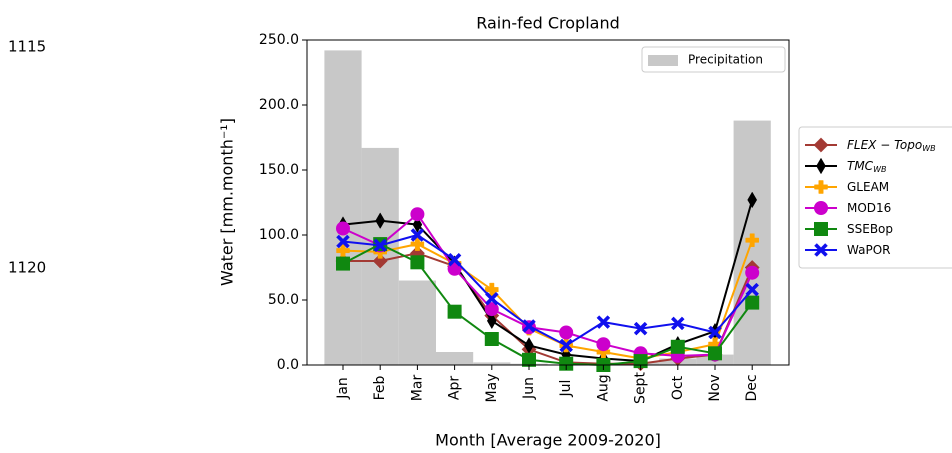 The height and width of the screenshot is (453, 952). I want to click on x-tick-label: Jan, so click(343, 388).